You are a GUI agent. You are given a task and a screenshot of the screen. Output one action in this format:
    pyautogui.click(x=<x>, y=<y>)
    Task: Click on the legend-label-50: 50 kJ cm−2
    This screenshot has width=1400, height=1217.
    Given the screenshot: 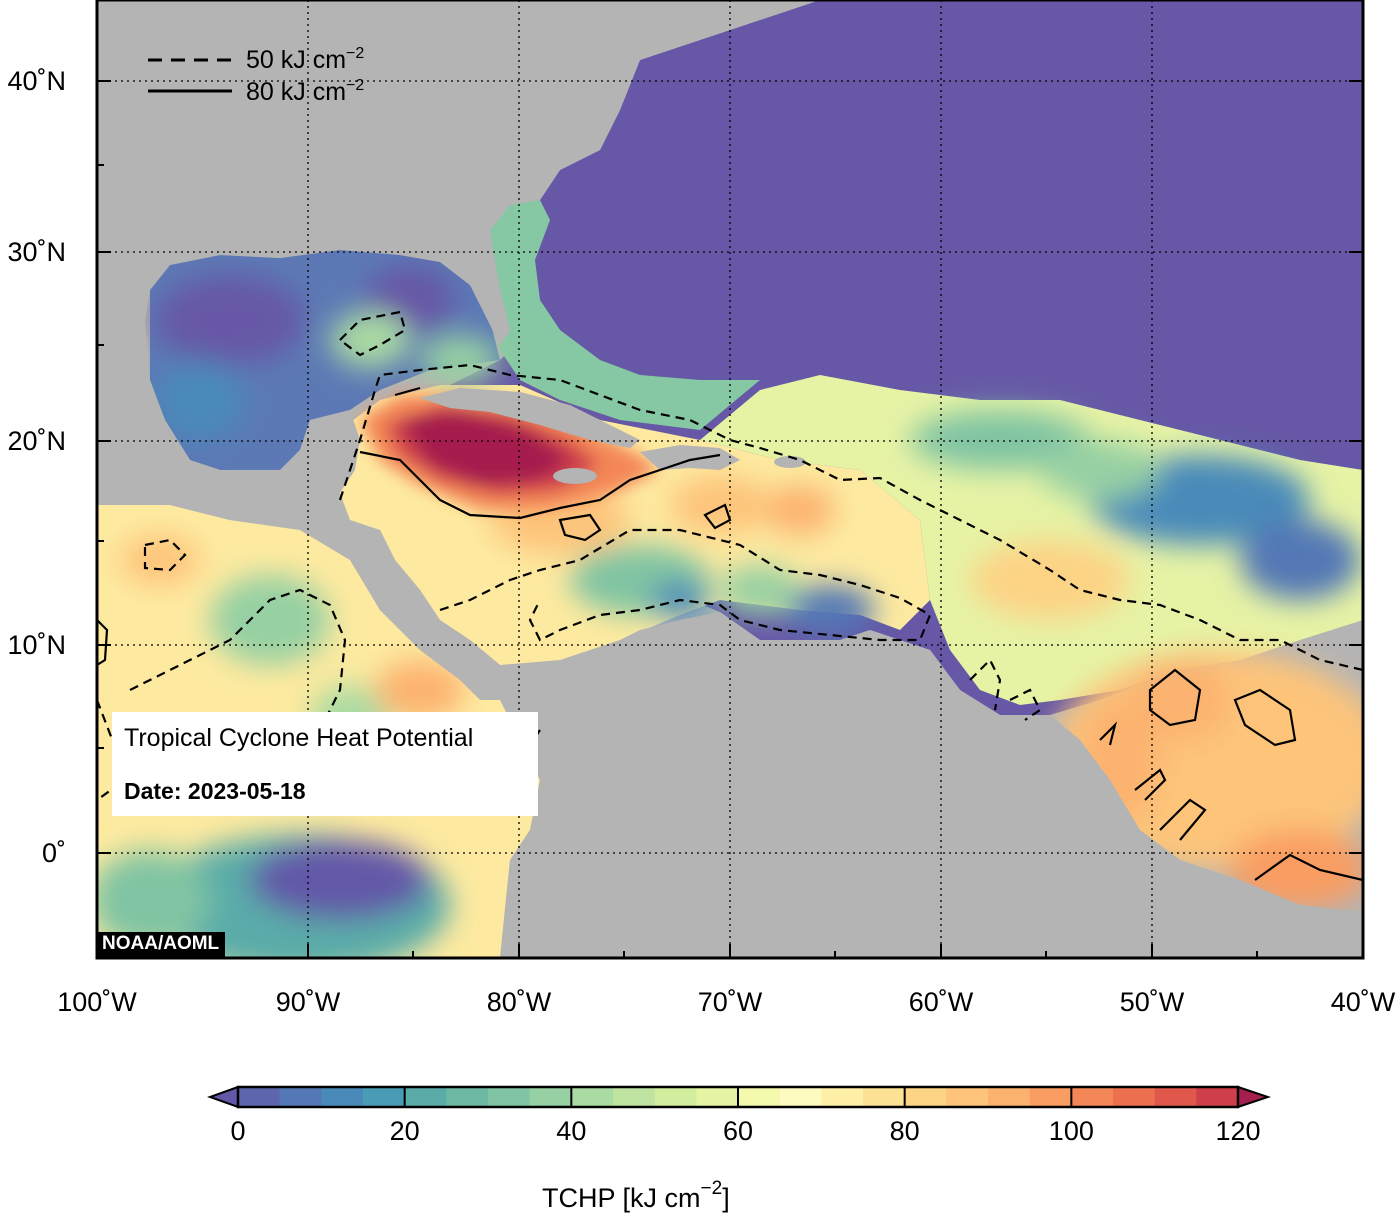 What is the action you would take?
    pyautogui.click(x=305, y=59)
    